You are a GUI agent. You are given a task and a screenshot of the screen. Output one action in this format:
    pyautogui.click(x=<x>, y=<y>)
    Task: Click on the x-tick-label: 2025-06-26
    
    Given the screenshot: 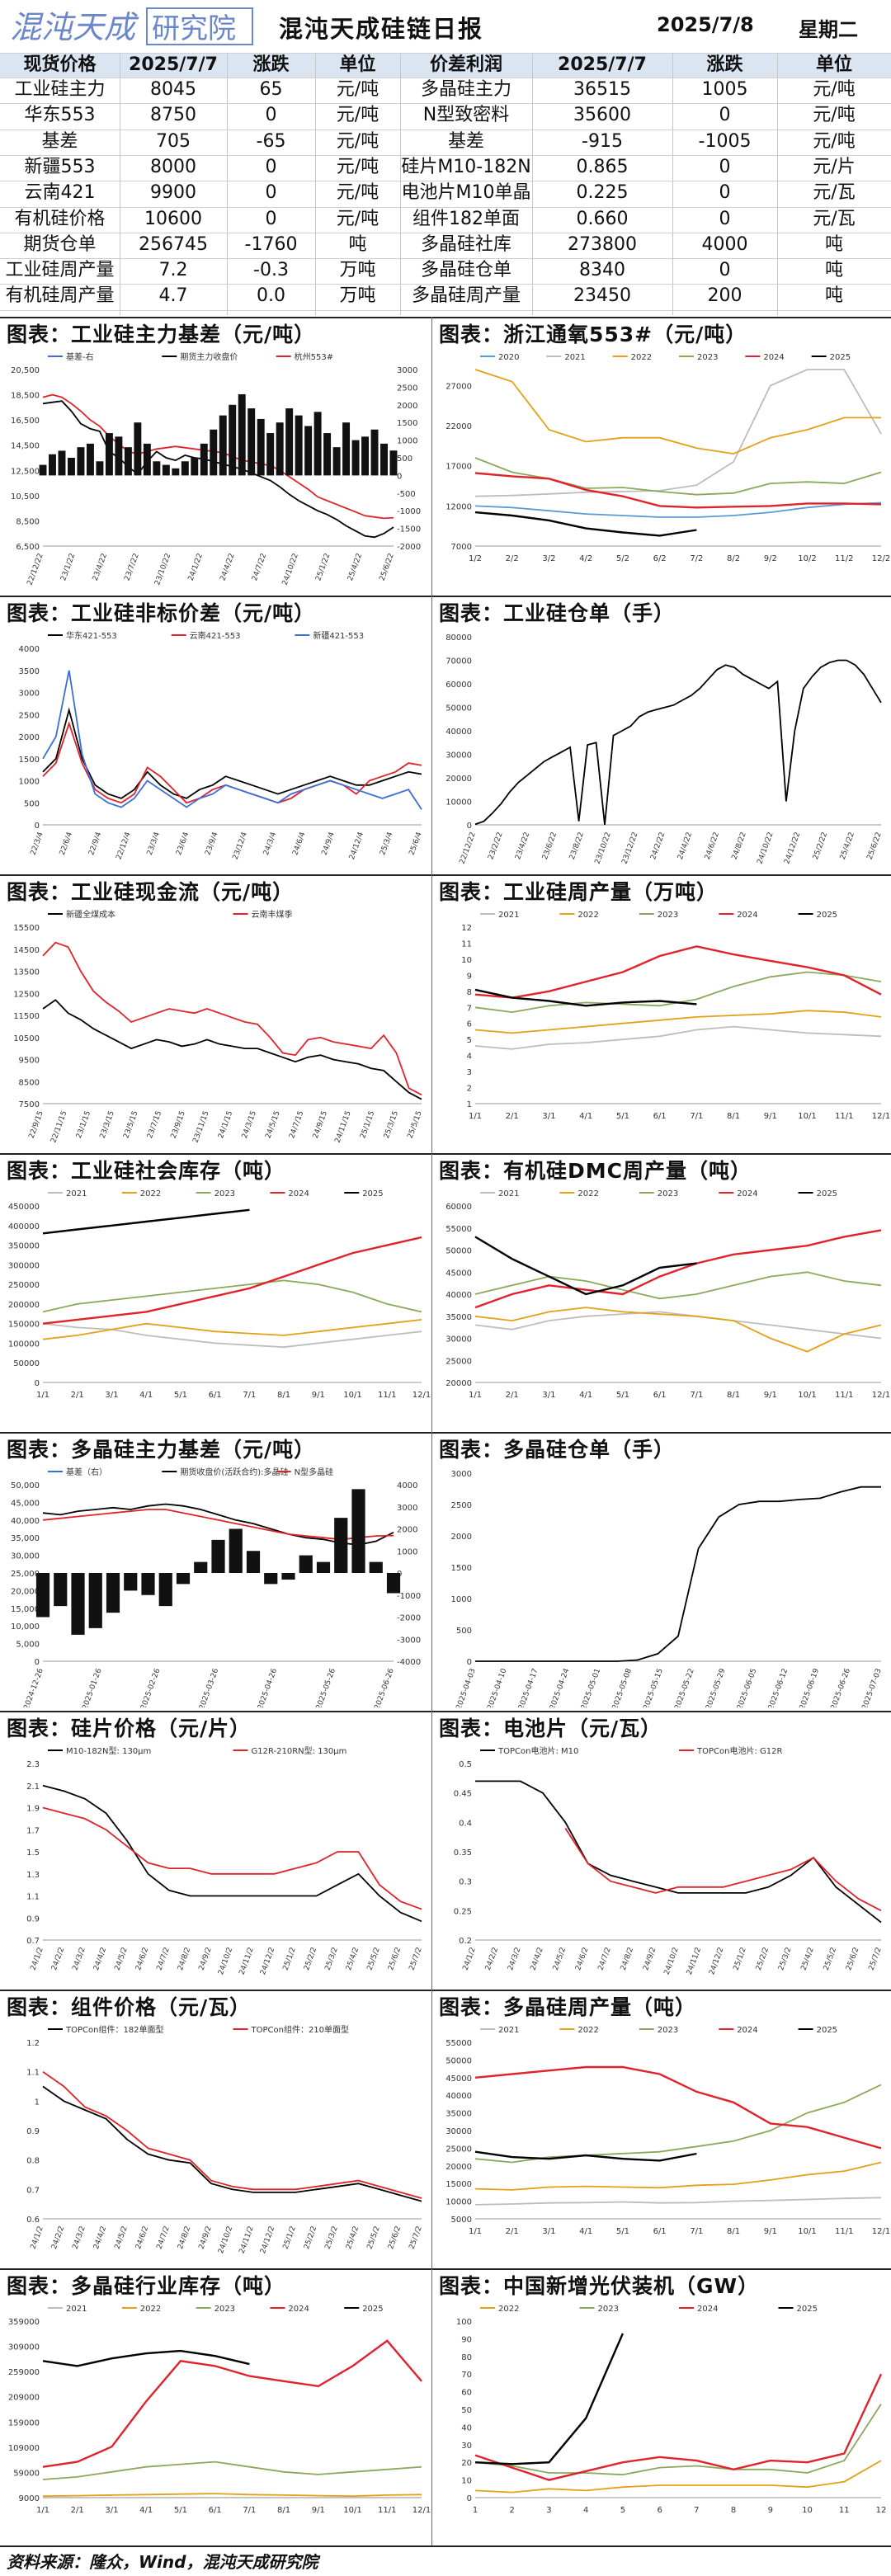 What is the action you would take?
    pyautogui.click(x=841, y=1687)
    